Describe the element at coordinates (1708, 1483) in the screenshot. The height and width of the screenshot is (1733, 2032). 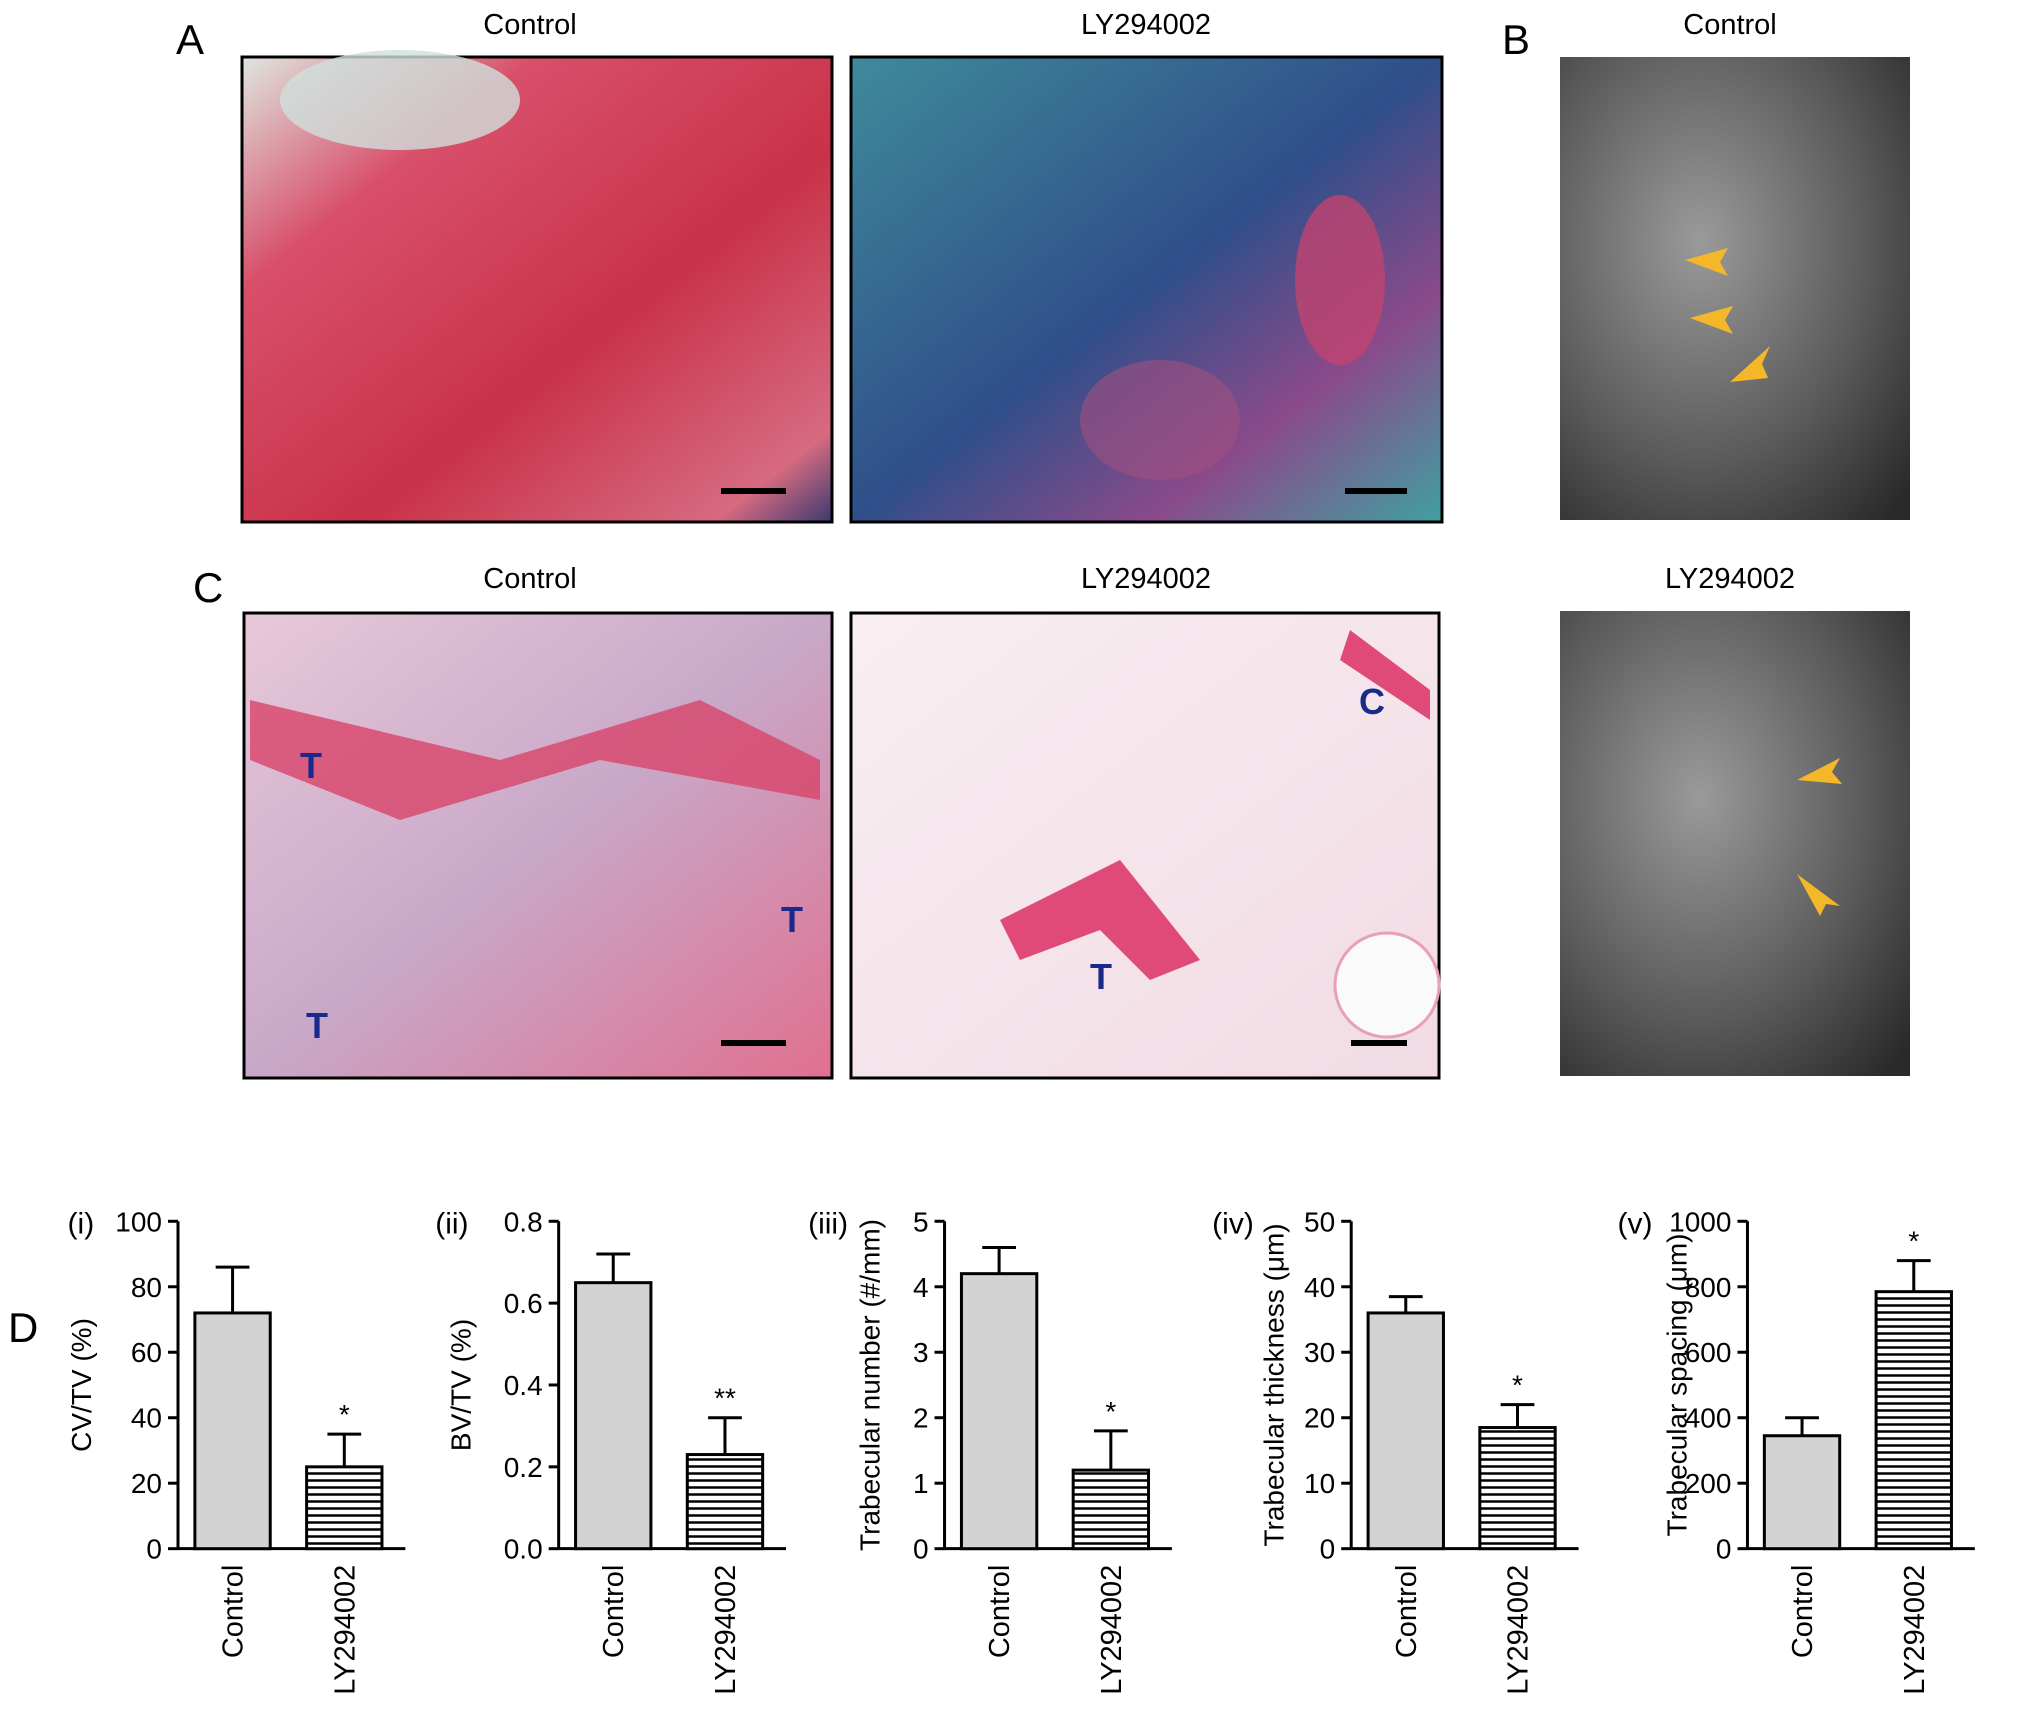
I see `y-tick-label: 200` at that location.